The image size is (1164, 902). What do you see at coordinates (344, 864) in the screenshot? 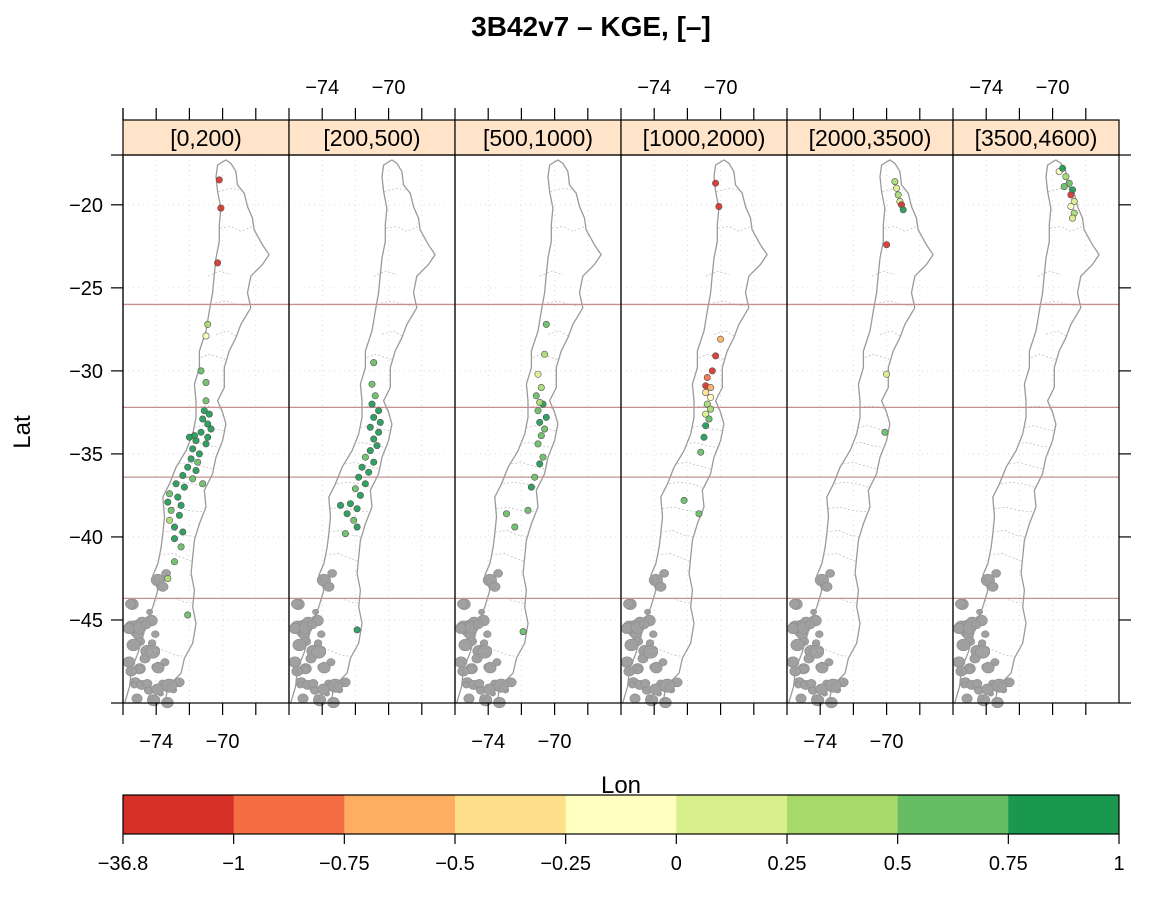
I see `colorkey-label: −0.75` at bounding box center [344, 864].